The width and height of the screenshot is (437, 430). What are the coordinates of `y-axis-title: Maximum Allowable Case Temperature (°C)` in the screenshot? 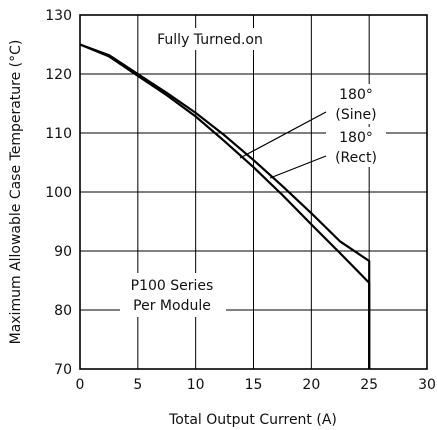 It's located at (16, 192).